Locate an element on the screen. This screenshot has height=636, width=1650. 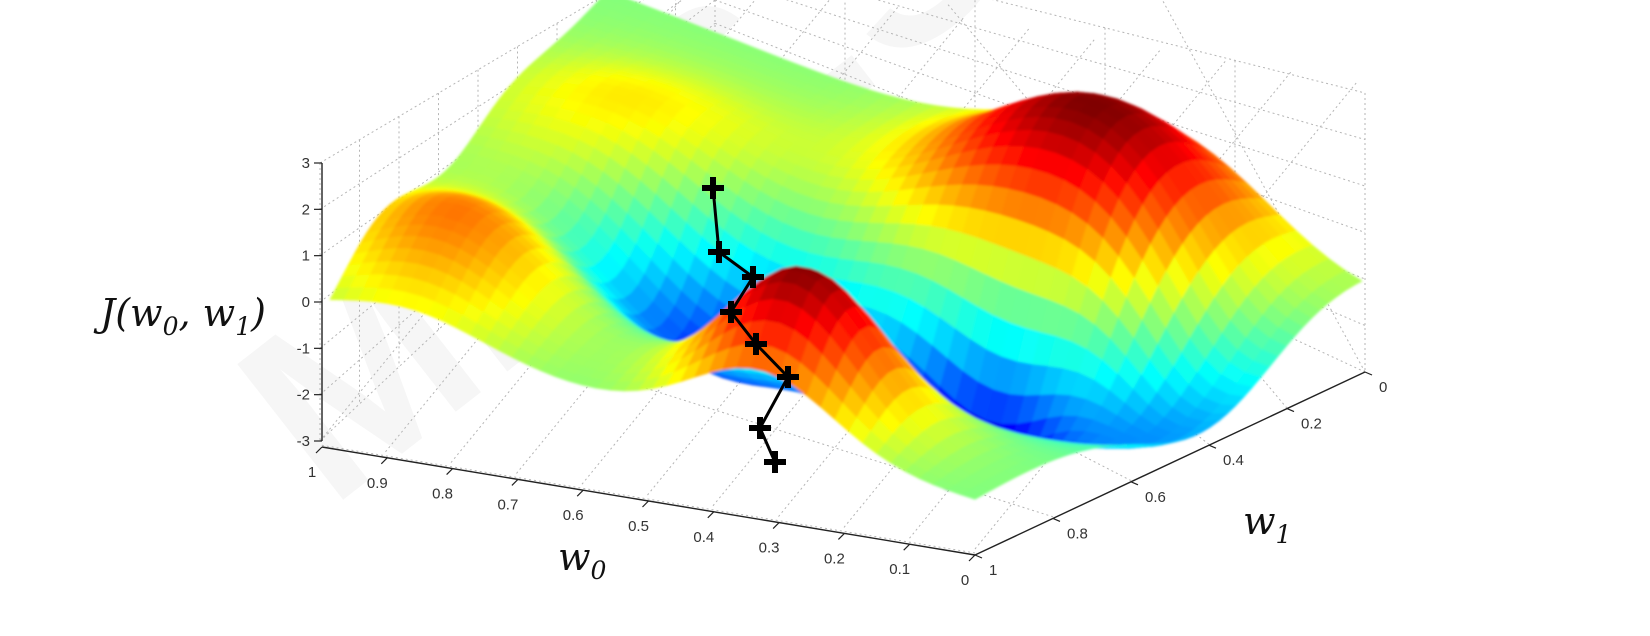
w0-tick-label: 0.1 is located at coordinates (899, 569).